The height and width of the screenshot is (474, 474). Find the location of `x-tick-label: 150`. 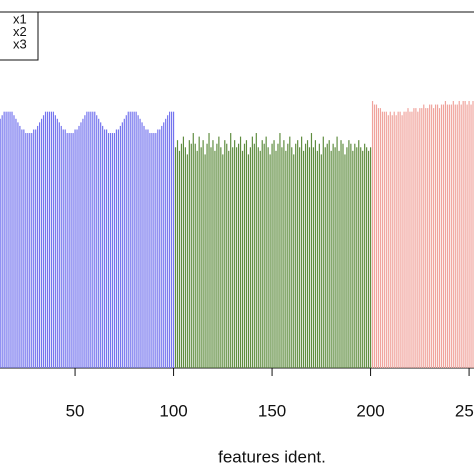

x-tick-label: 150 is located at coordinates (272, 410).